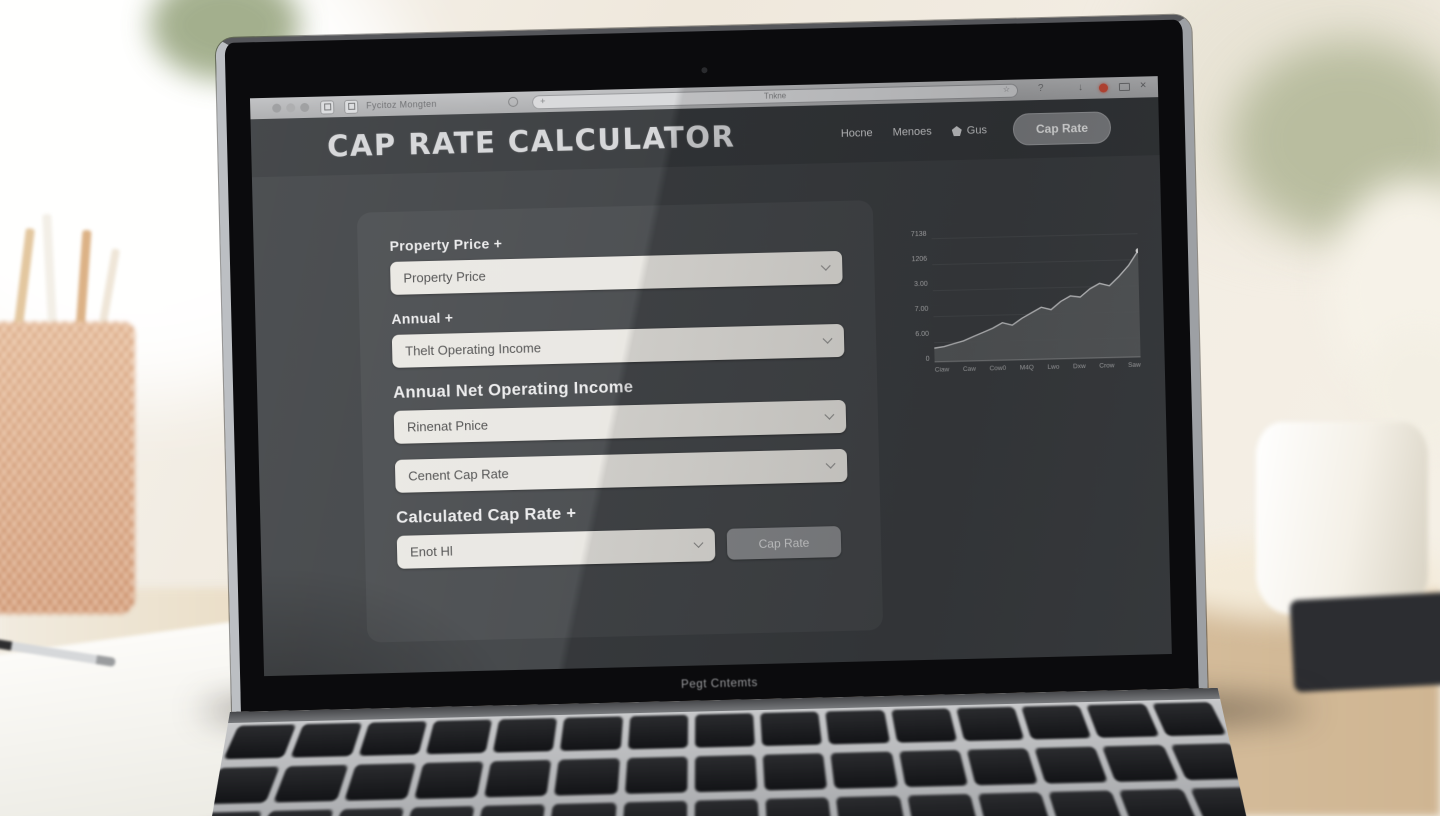 Image resolution: width=1440 pixels, height=816 pixels. I want to click on webcam-icon, so click(704, 70).